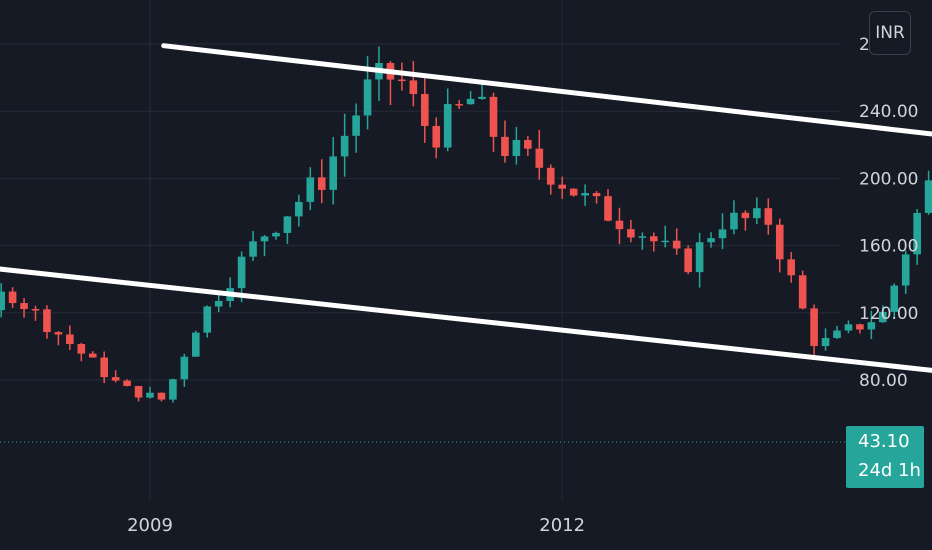  I want to click on y-tick-label: 200.00, so click(888, 179).